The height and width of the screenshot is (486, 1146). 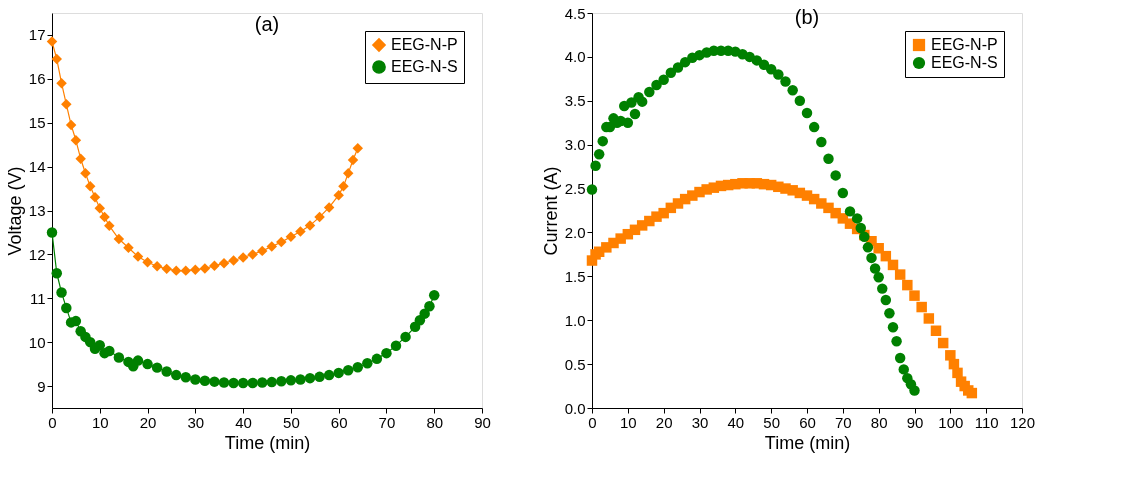 What do you see at coordinates (575, 145) in the screenshot?
I see `y-tick-label: 3.0` at bounding box center [575, 145].